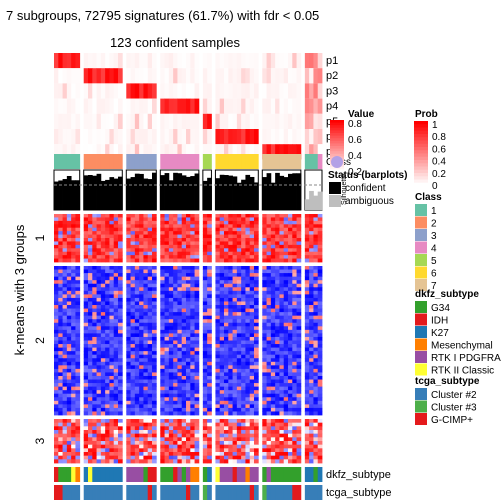  I want to click on class-cell, so click(133, 161).